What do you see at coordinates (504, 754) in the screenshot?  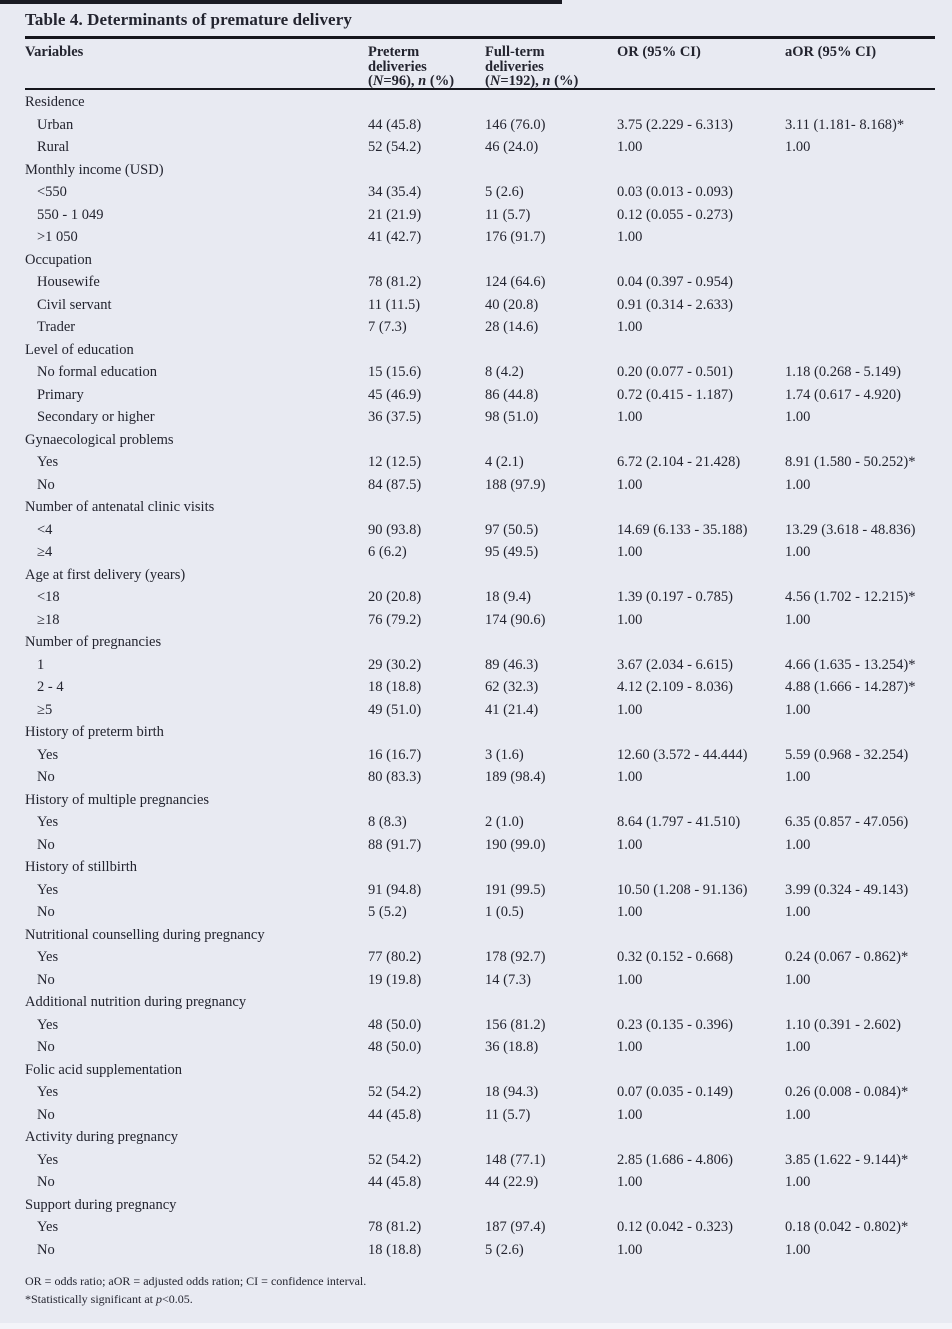 I see `cell-fullterm-deliveries: 3 (1.6)` at bounding box center [504, 754].